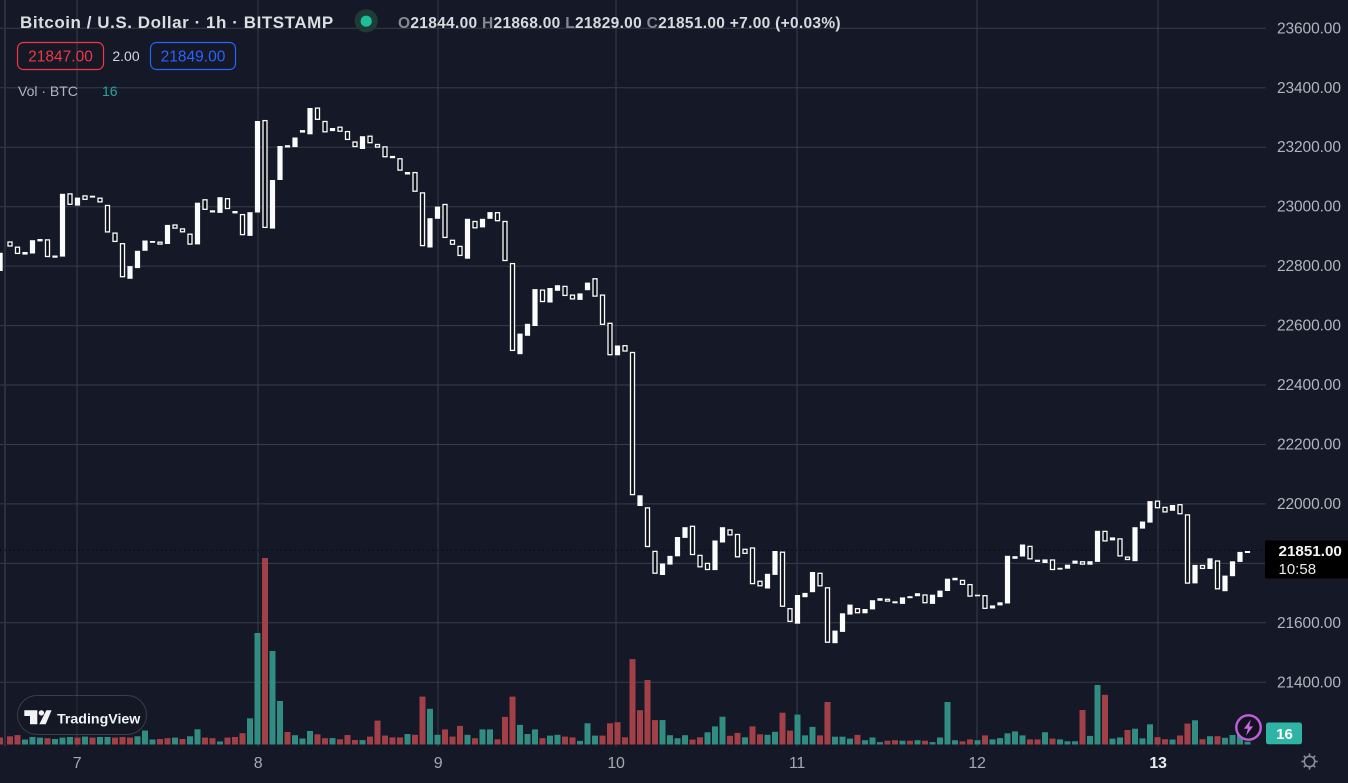 The height and width of the screenshot is (783, 1348). I want to click on svg-text: 22800.00, so click(1309, 266).